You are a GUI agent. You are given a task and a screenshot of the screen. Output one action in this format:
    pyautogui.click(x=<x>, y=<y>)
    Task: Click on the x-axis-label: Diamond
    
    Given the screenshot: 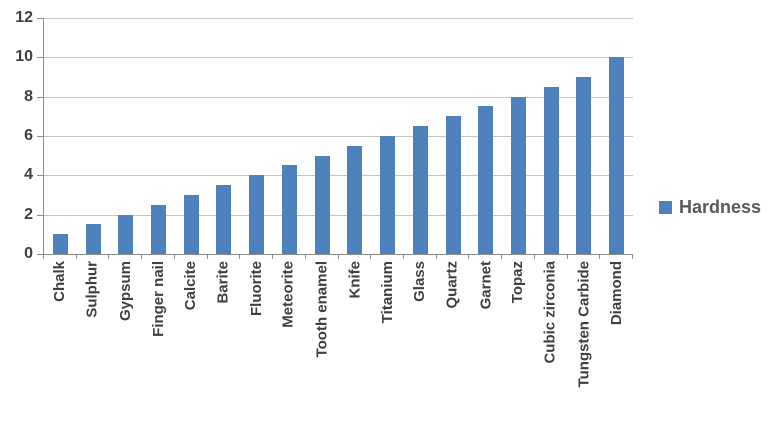 What is the action you would take?
    pyautogui.click(x=616, y=293)
    